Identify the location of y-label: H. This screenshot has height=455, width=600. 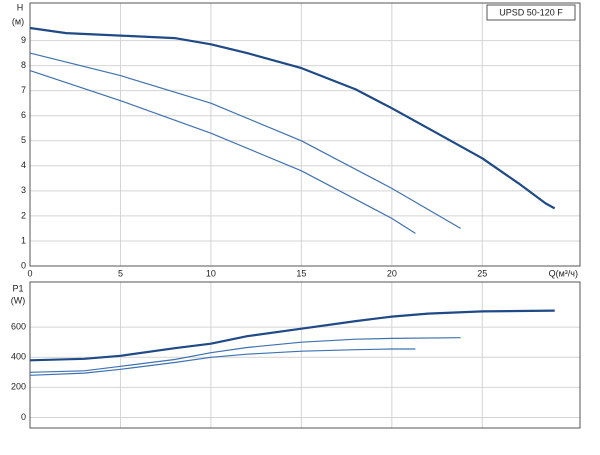
(20, 7).